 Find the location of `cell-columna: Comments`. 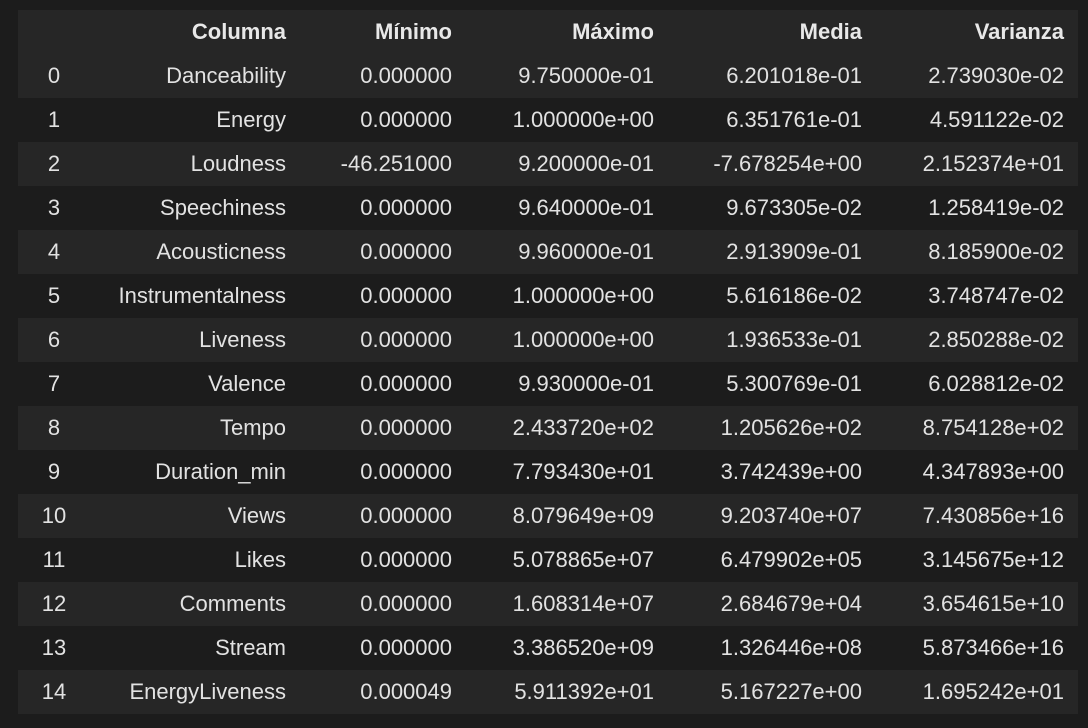

cell-columna: Comments is located at coordinates (232, 603).